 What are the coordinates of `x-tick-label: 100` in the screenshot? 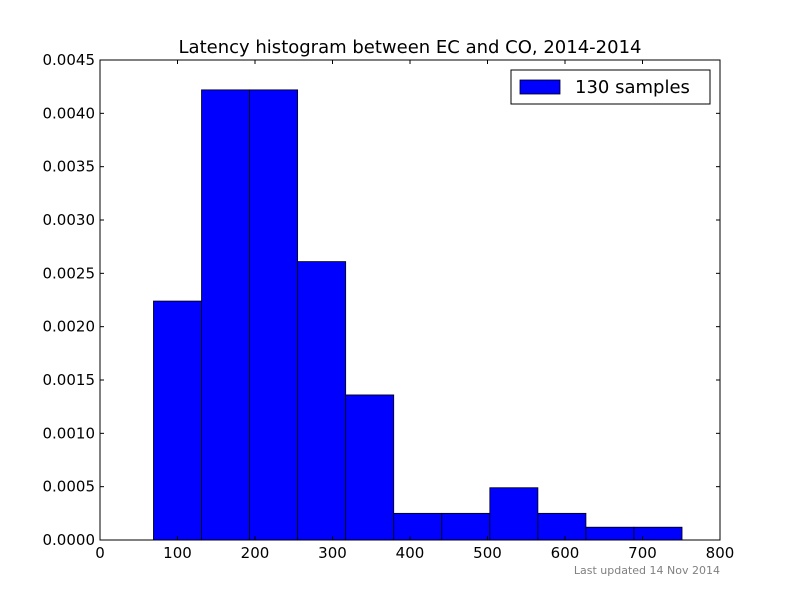 It's located at (177, 553).